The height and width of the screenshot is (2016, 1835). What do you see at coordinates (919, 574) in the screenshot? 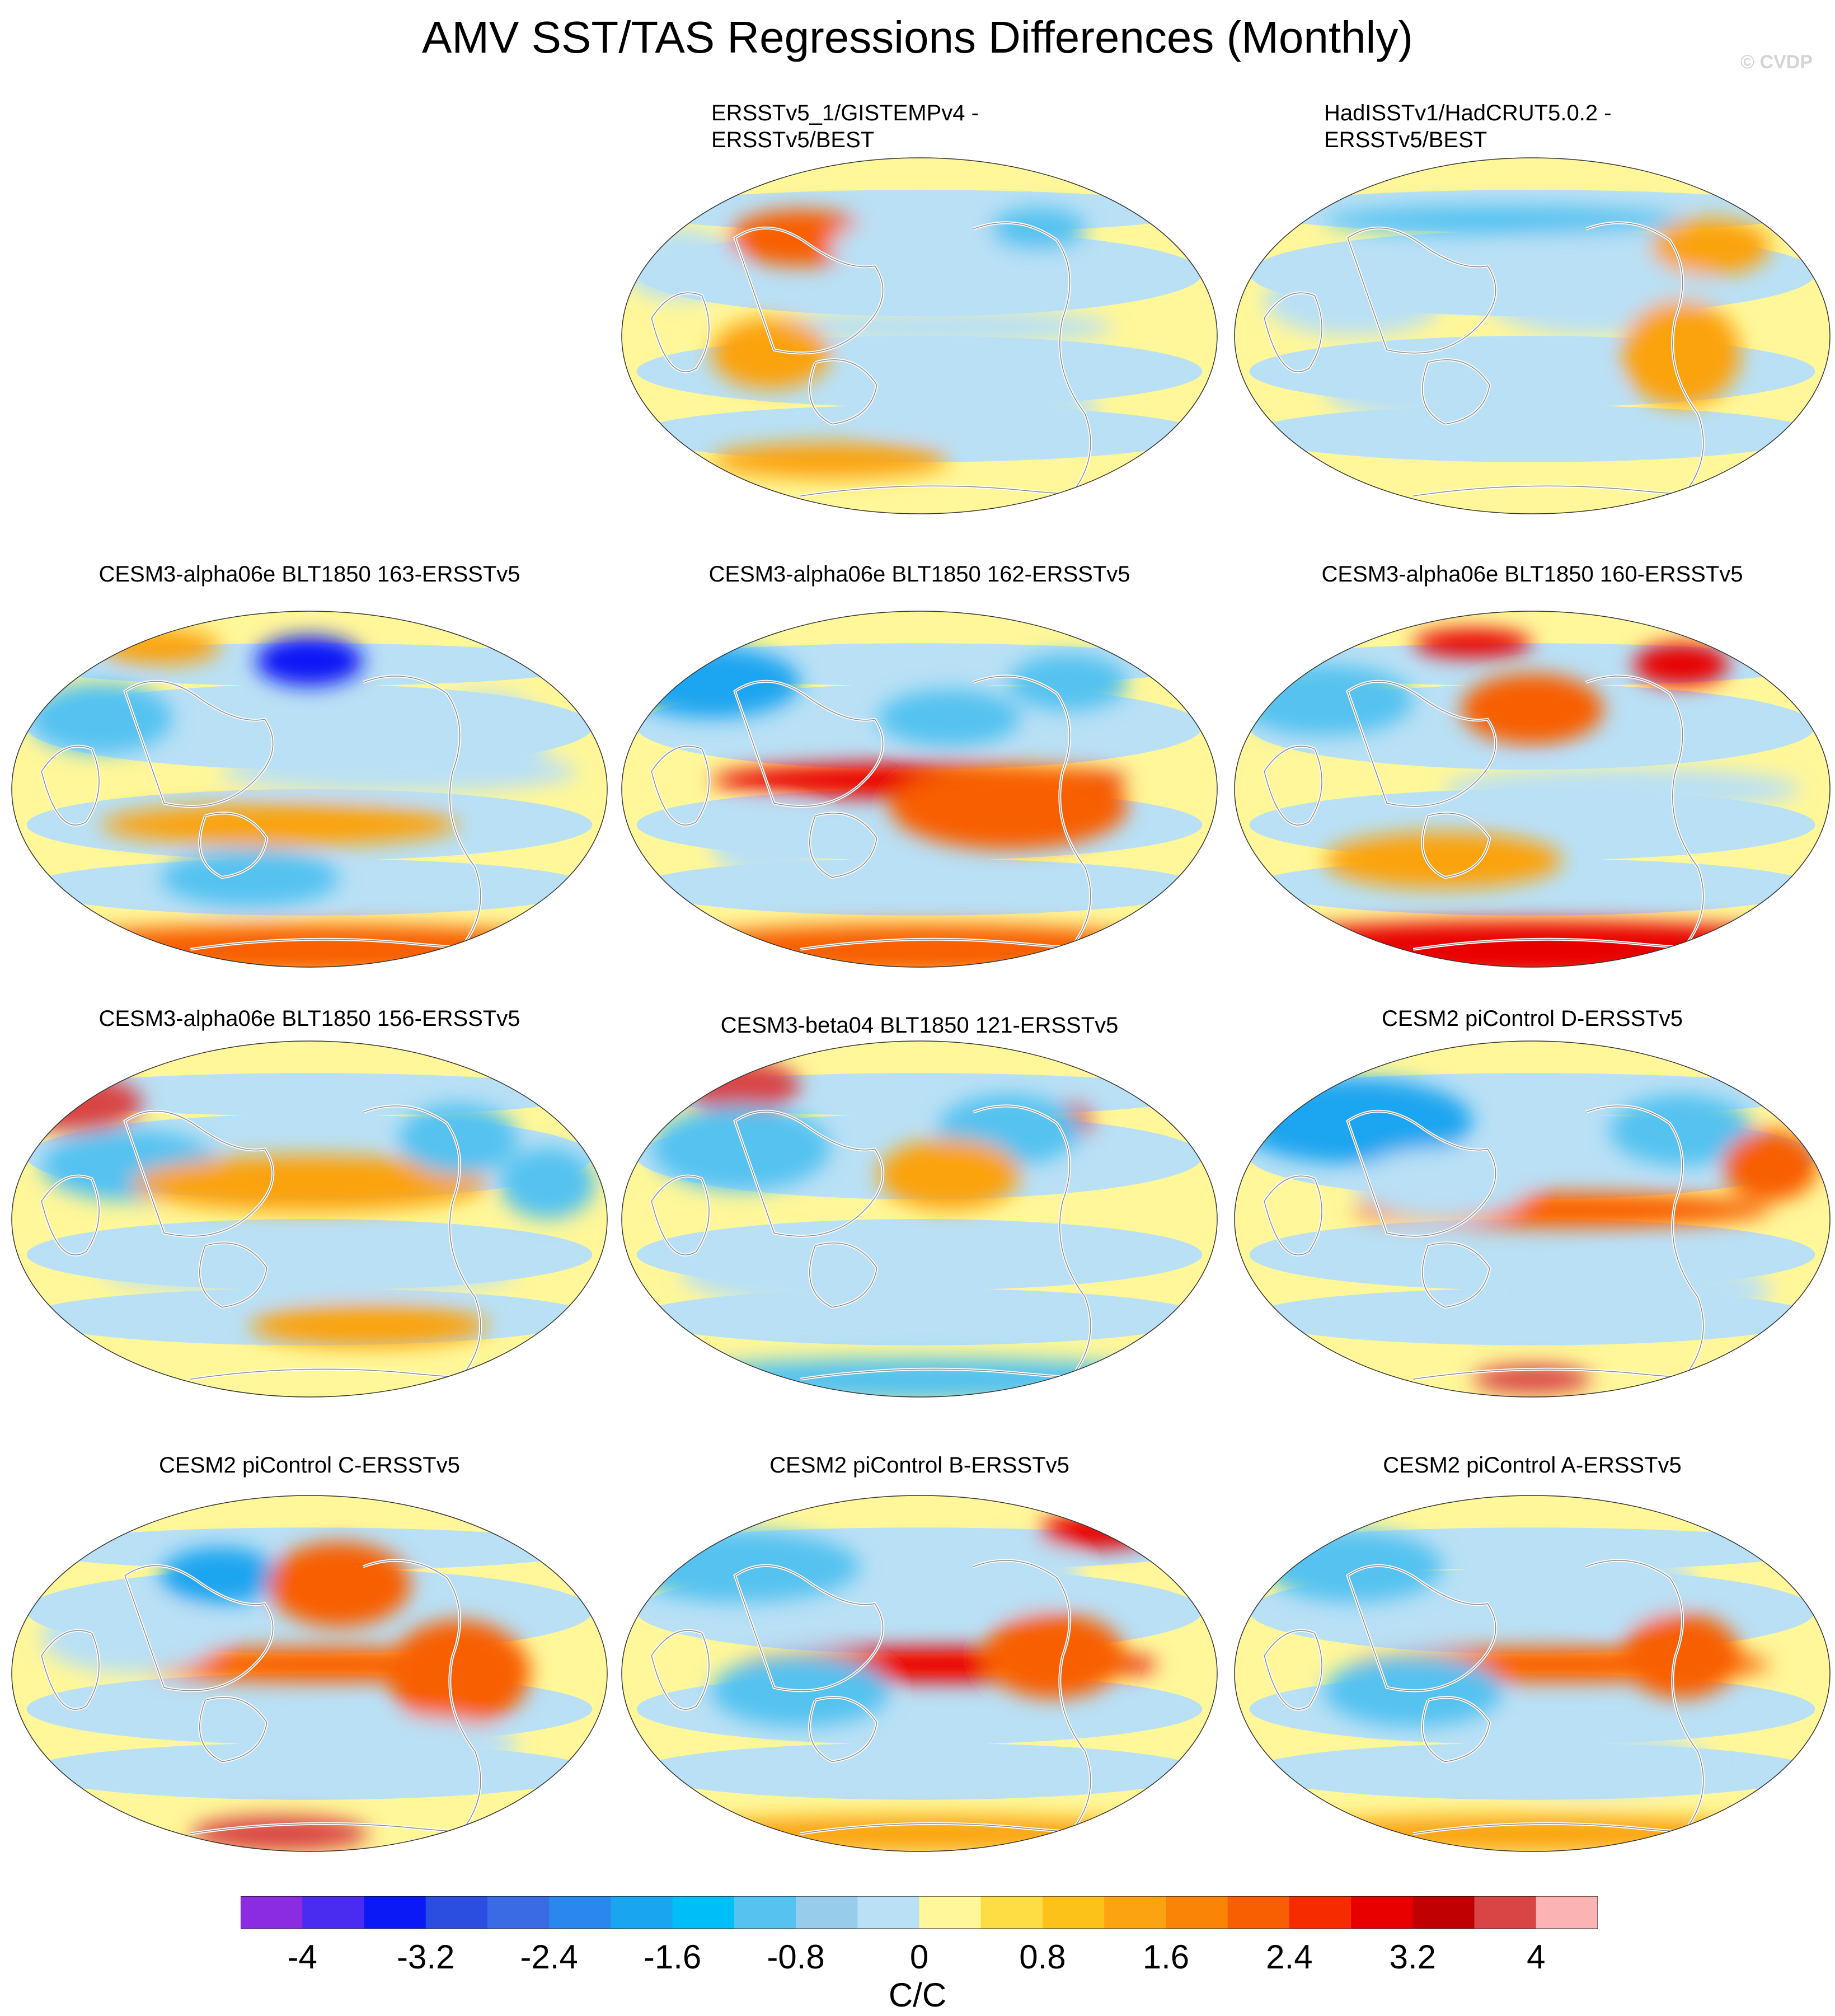
I see `panel-title: CESM3-alpha06e BLT1850 162-ERSSTv5` at bounding box center [919, 574].